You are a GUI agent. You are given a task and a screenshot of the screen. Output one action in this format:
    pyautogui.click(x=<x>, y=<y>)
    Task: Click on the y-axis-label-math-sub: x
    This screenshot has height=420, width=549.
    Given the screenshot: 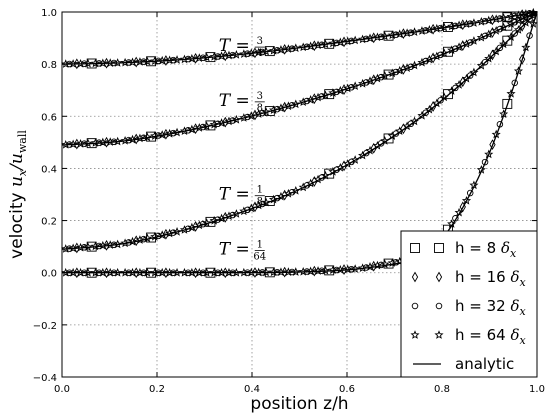 What is the action you would take?
    pyautogui.click(x=22, y=172)
    